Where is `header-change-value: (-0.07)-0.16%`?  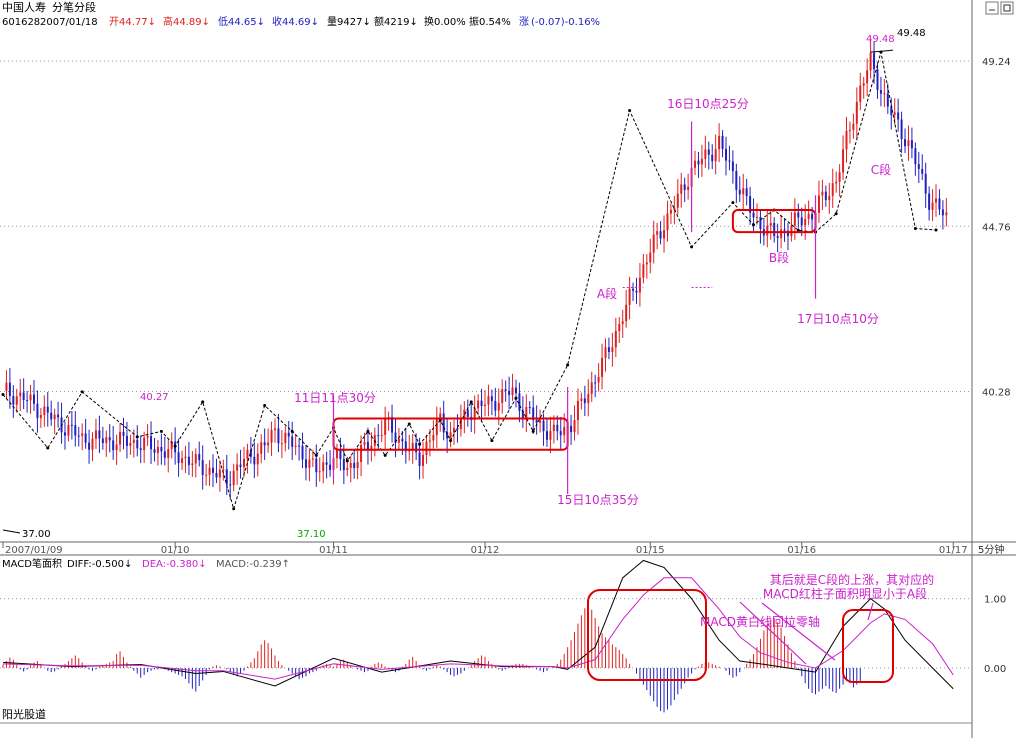
header-change-value: (-0.07)-0.16% is located at coordinates (565, 22).